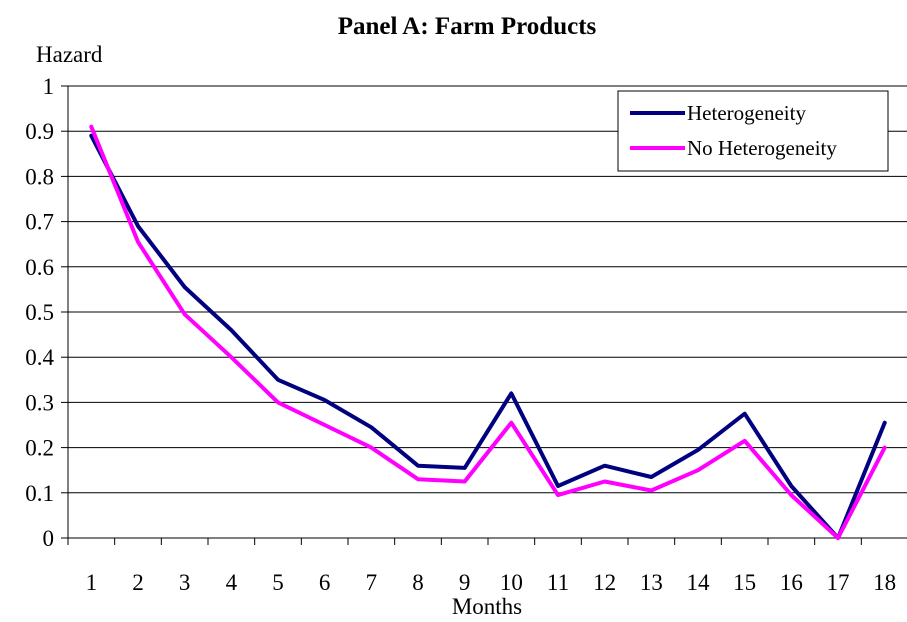 Image resolution: width=907 pixels, height=622 pixels. What do you see at coordinates (39, 222) in the screenshot?
I see `y-tick-label: 0.7` at bounding box center [39, 222].